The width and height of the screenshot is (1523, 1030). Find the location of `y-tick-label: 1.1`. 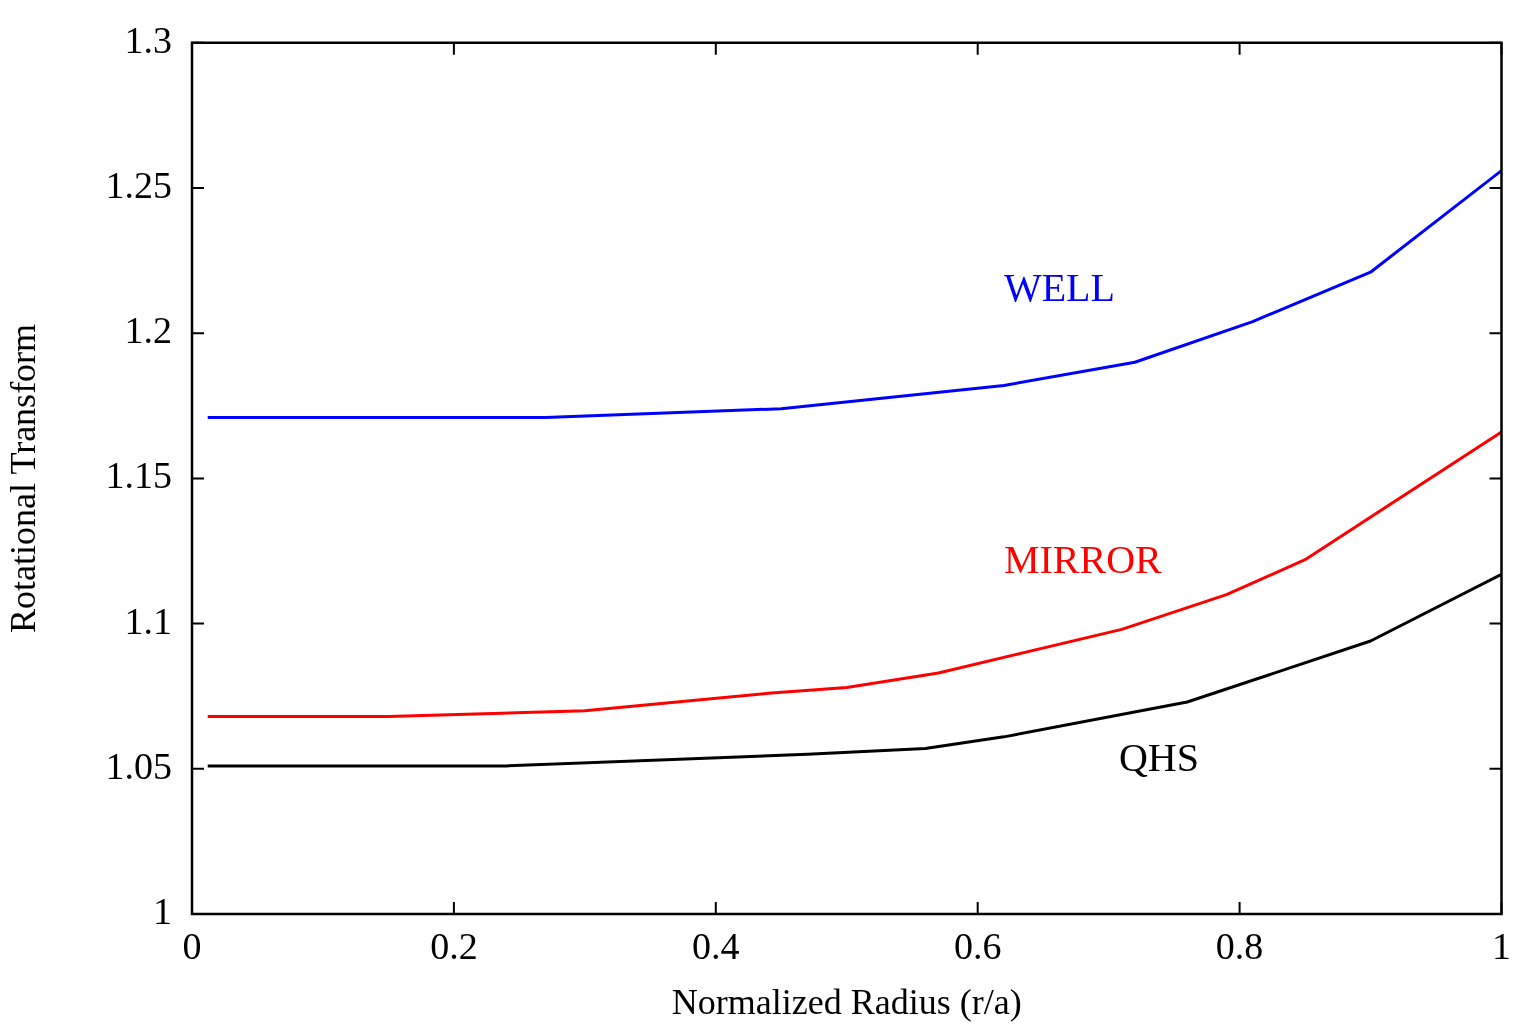

y-tick-label: 1.1 is located at coordinates (148, 620).